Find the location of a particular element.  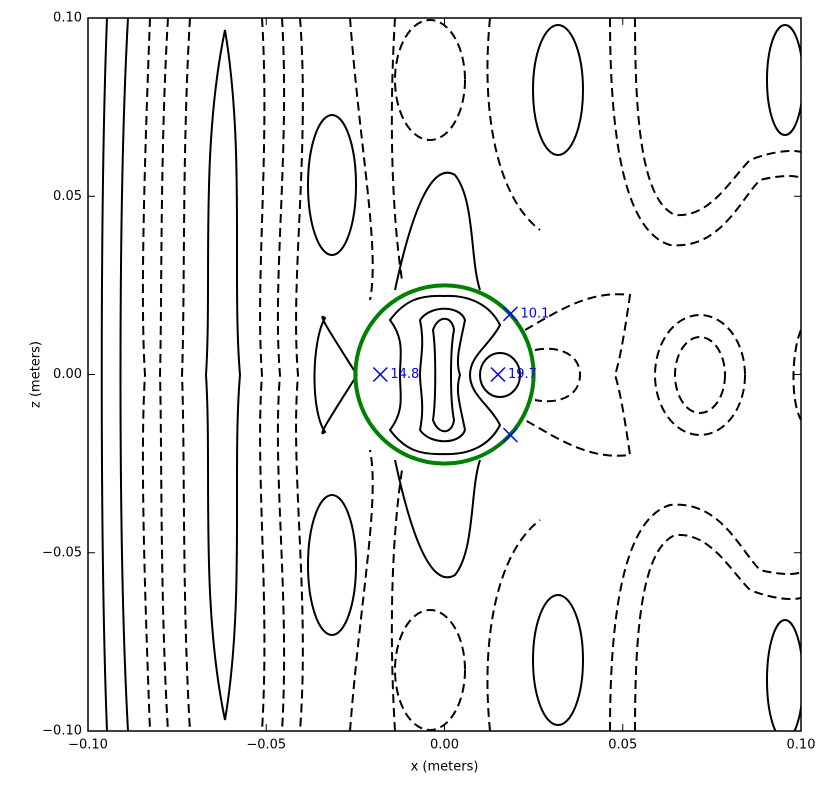

y-axis-label: z (meters) is located at coordinates (36, 374).